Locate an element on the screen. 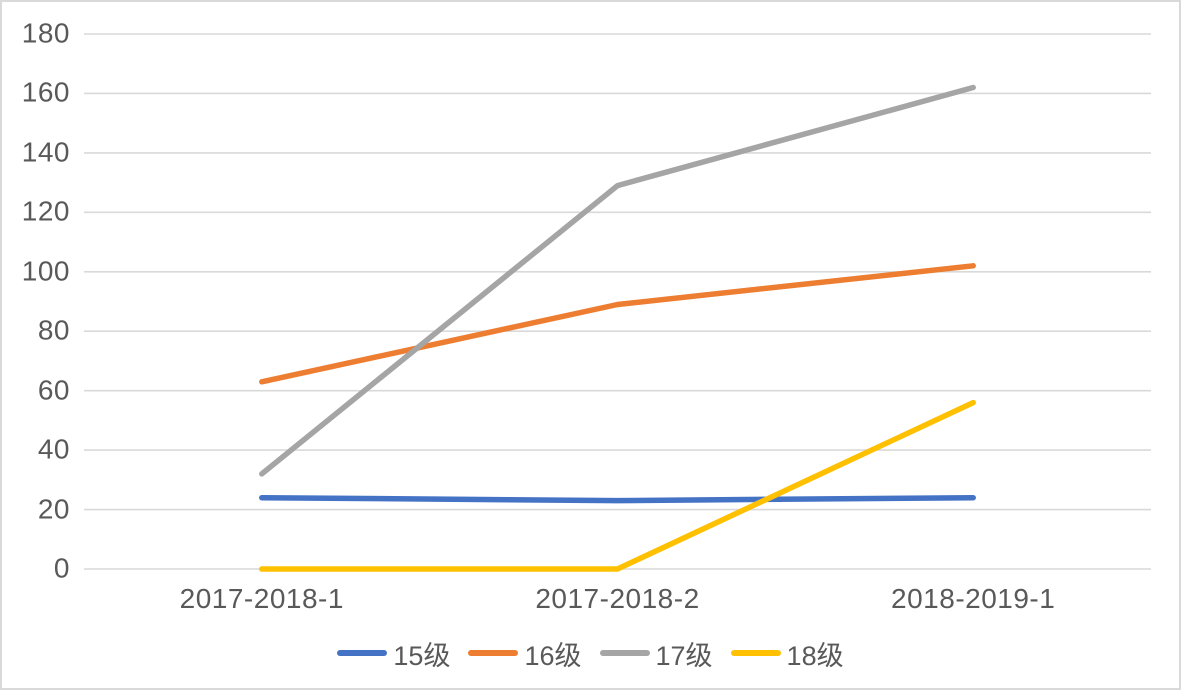 The width and height of the screenshot is (1181, 690). y-tick-label: 20 is located at coordinates (53, 508).